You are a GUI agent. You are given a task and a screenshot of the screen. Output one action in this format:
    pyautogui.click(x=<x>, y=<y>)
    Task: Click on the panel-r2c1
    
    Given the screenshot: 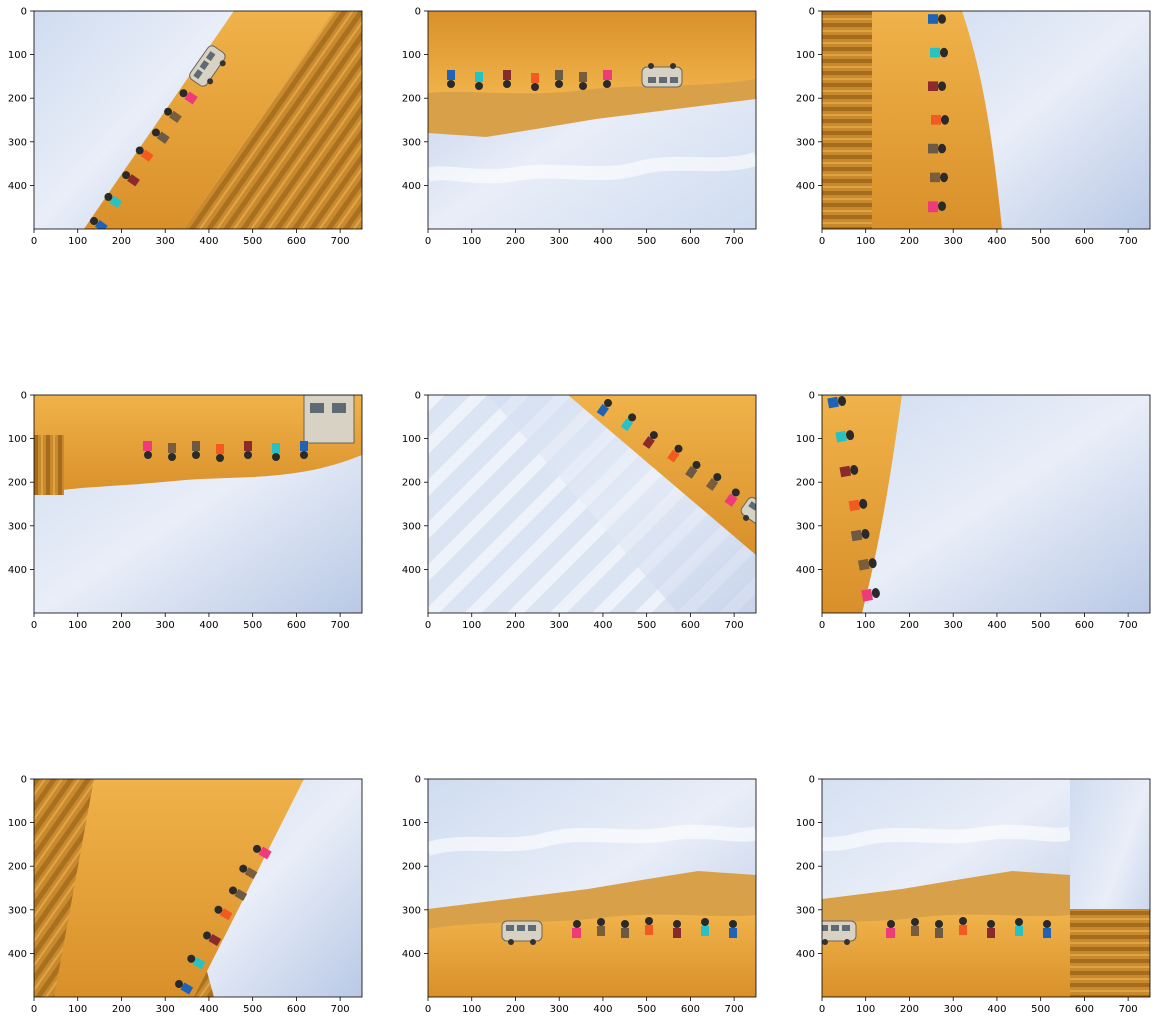 What is the action you would take?
    pyautogui.click(x=198, y=504)
    